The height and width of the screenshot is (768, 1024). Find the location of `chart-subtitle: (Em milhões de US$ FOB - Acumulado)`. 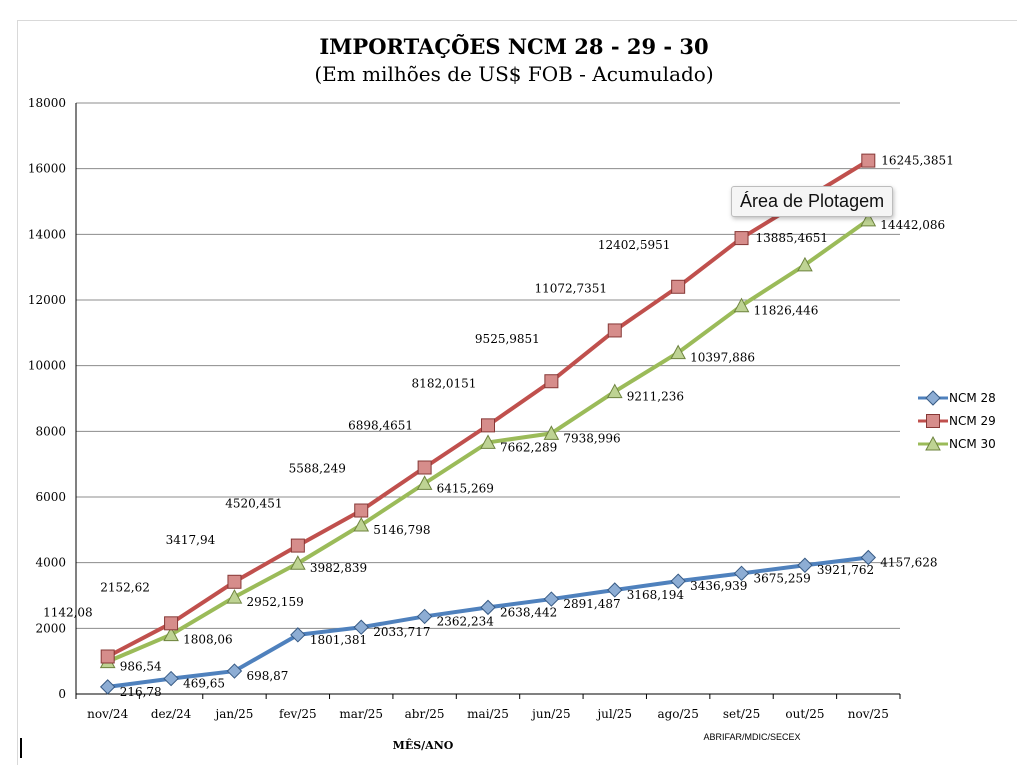

chart-subtitle: (Em milhões de US$ FOB - Acumulado) is located at coordinates (513, 74).